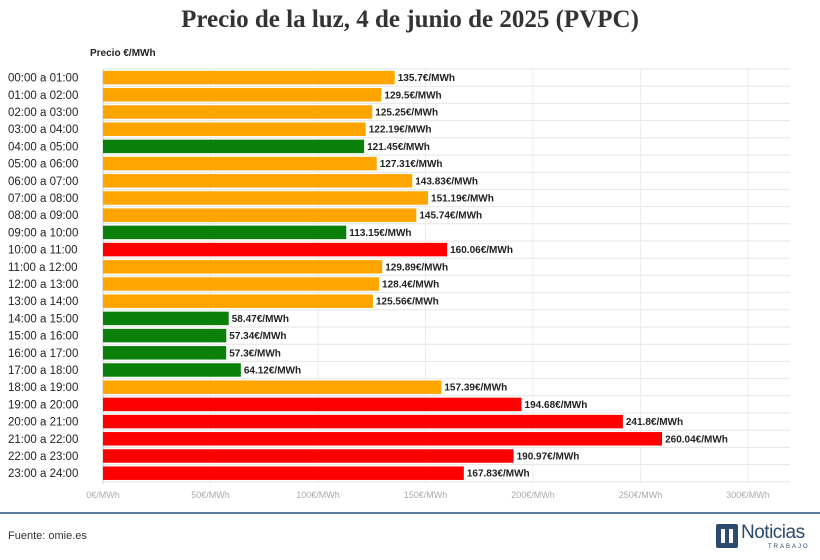 This screenshot has height=560, width=820. What do you see at coordinates (123, 53) in the screenshot?
I see `axis-title: Precio €/MWh` at bounding box center [123, 53].